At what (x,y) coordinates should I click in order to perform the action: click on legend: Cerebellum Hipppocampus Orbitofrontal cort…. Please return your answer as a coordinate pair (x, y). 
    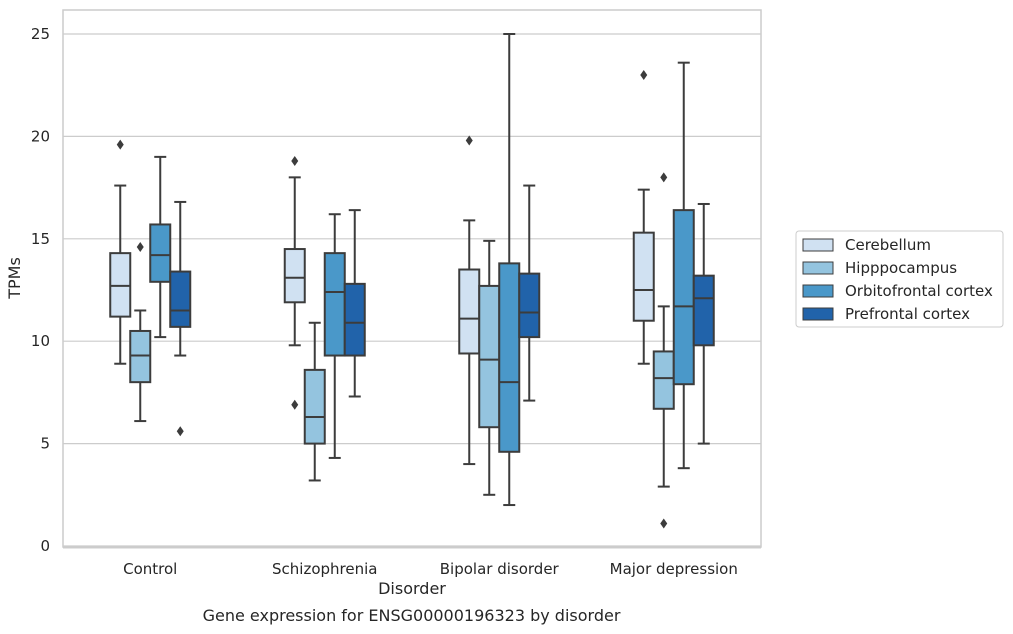
    Looking at the image, I should click on (899, 279).